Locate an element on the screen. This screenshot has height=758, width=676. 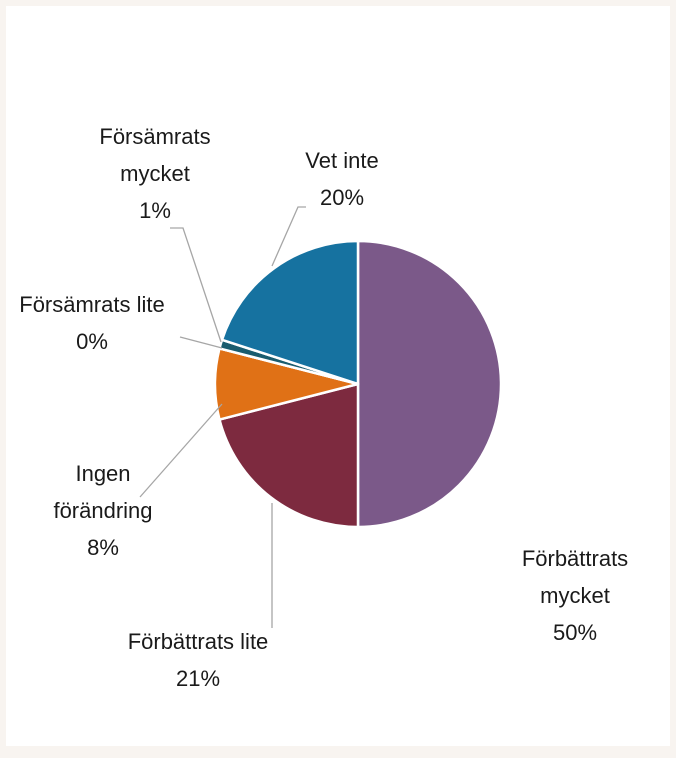
value-label: 1% is located at coordinates (155, 210).